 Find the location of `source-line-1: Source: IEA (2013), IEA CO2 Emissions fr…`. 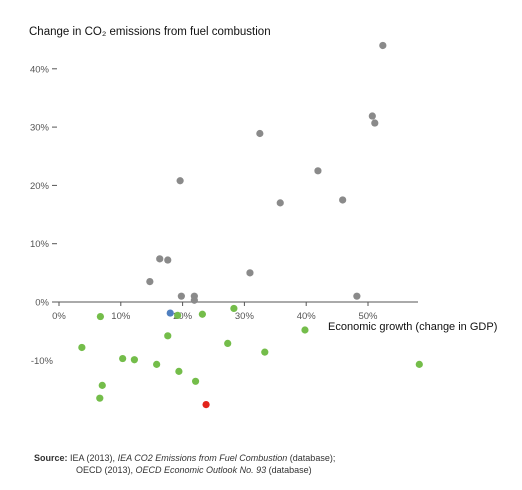

source-line-1: Source: IEA (2013), IEA CO2 Emissions fr… is located at coordinates (184, 458).